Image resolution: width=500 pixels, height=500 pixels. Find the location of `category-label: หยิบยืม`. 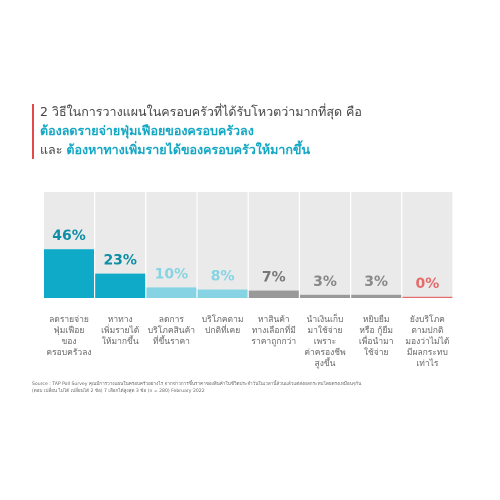

category-label: หยิบยืม is located at coordinates (376, 319).